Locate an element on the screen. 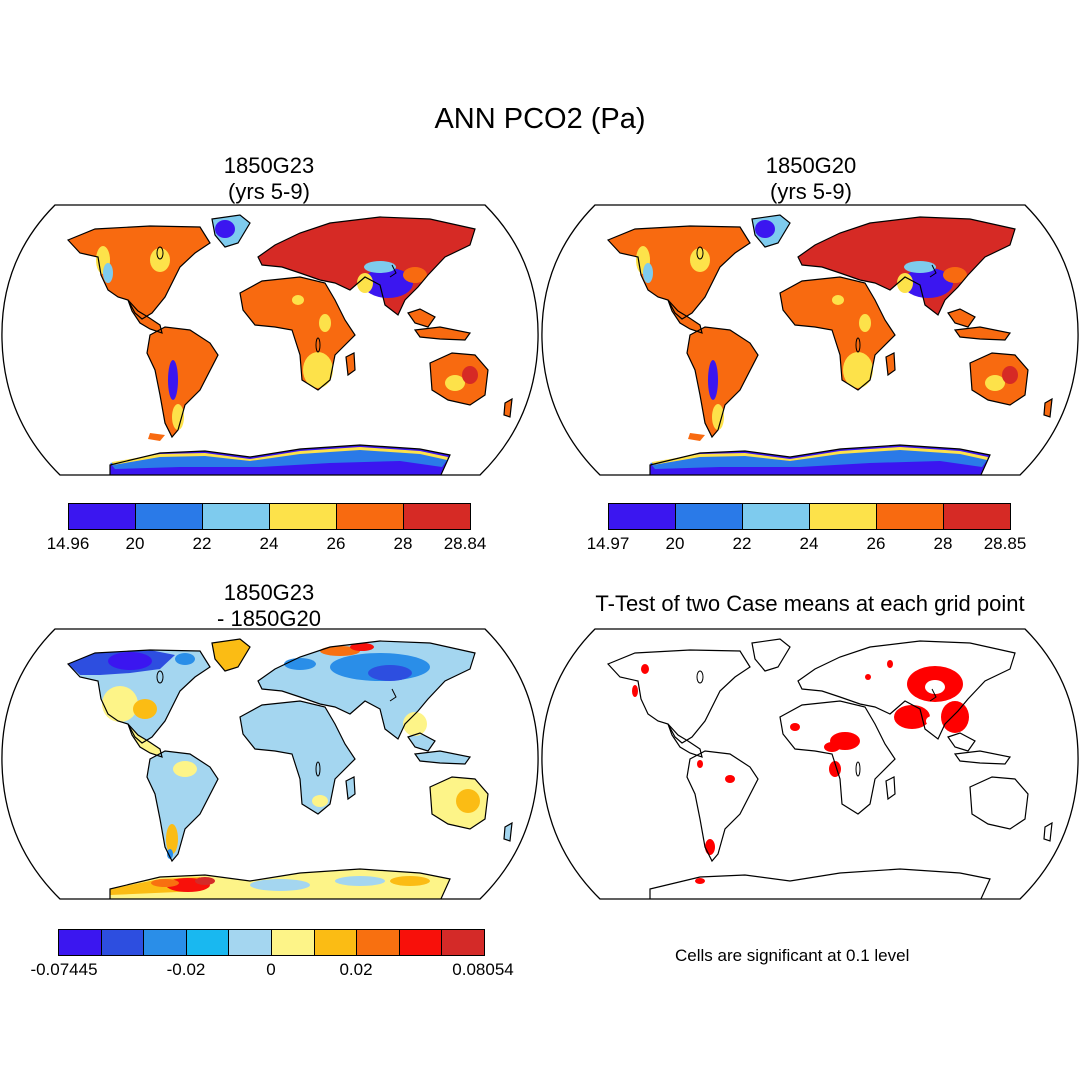  landmass-eurasia is located at coordinates (906, 690).